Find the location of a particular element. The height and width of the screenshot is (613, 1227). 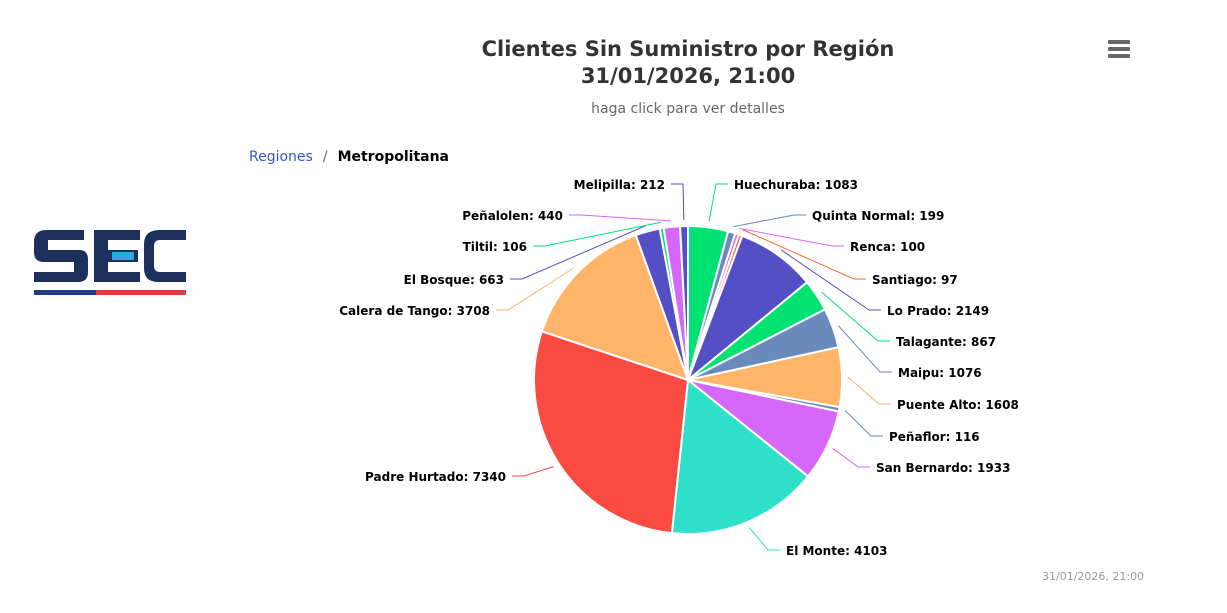

pie-slice-calera-de-tango is located at coordinates (615, 307).